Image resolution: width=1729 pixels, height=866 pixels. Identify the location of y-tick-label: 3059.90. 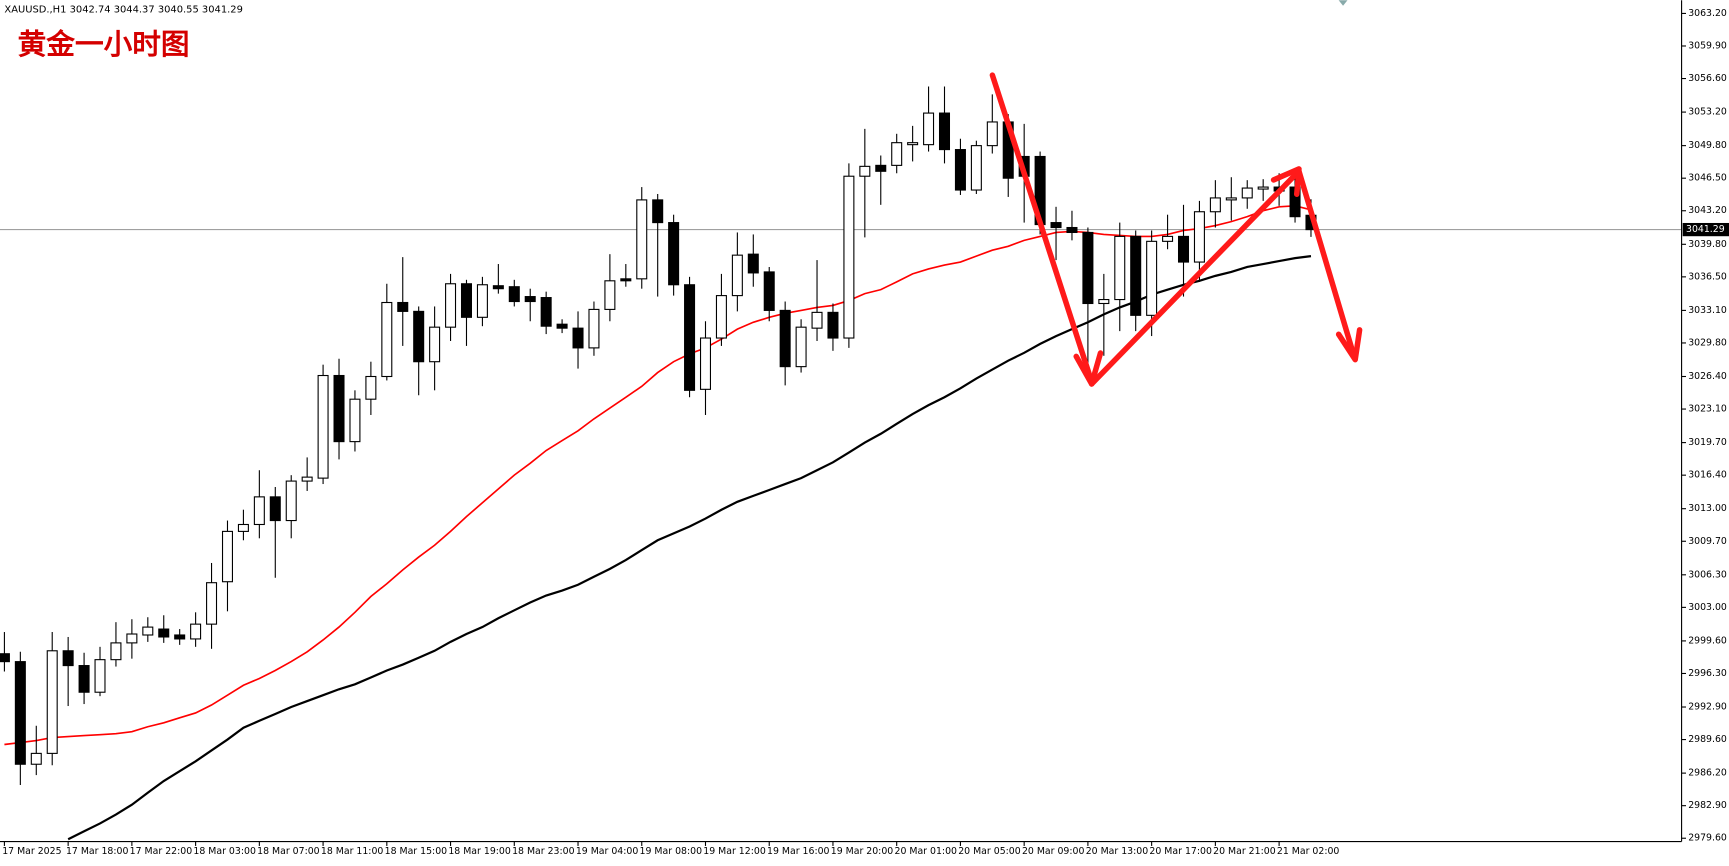
(1707, 45).